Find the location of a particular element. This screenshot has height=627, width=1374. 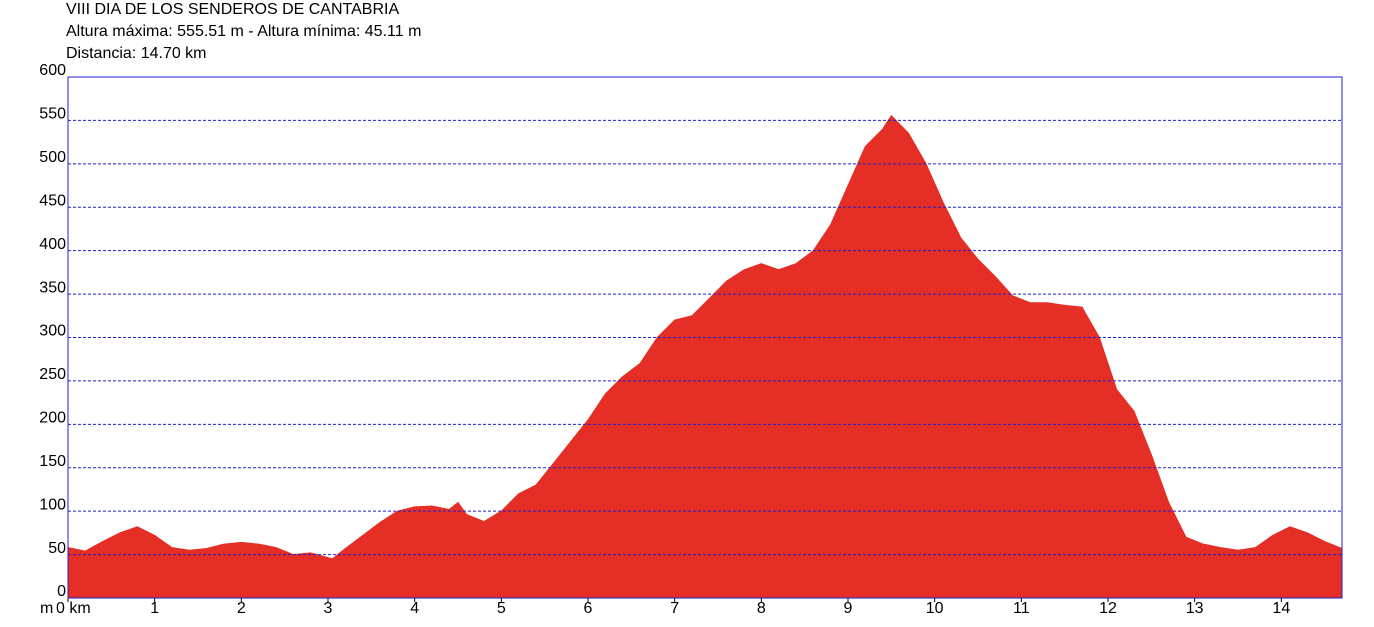

x-tick-label: 8 is located at coordinates (761, 608).